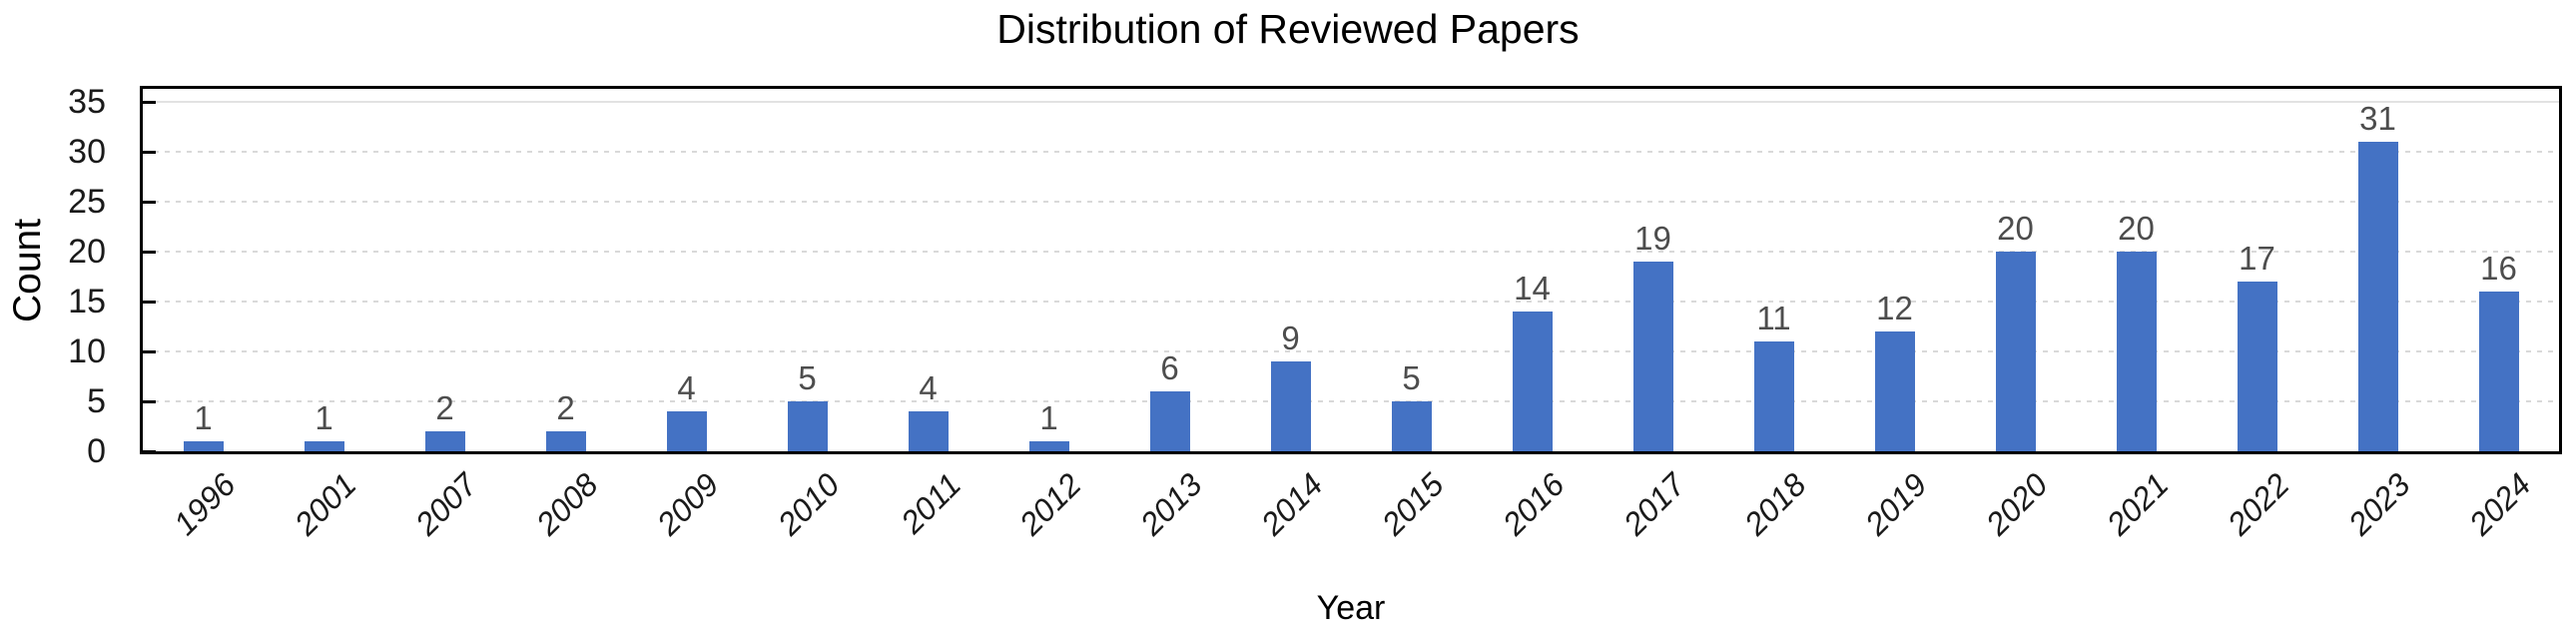 The width and height of the screenshot is (2576, 639). I want to click on y-tick-label-20: 20, so click(87, 252).